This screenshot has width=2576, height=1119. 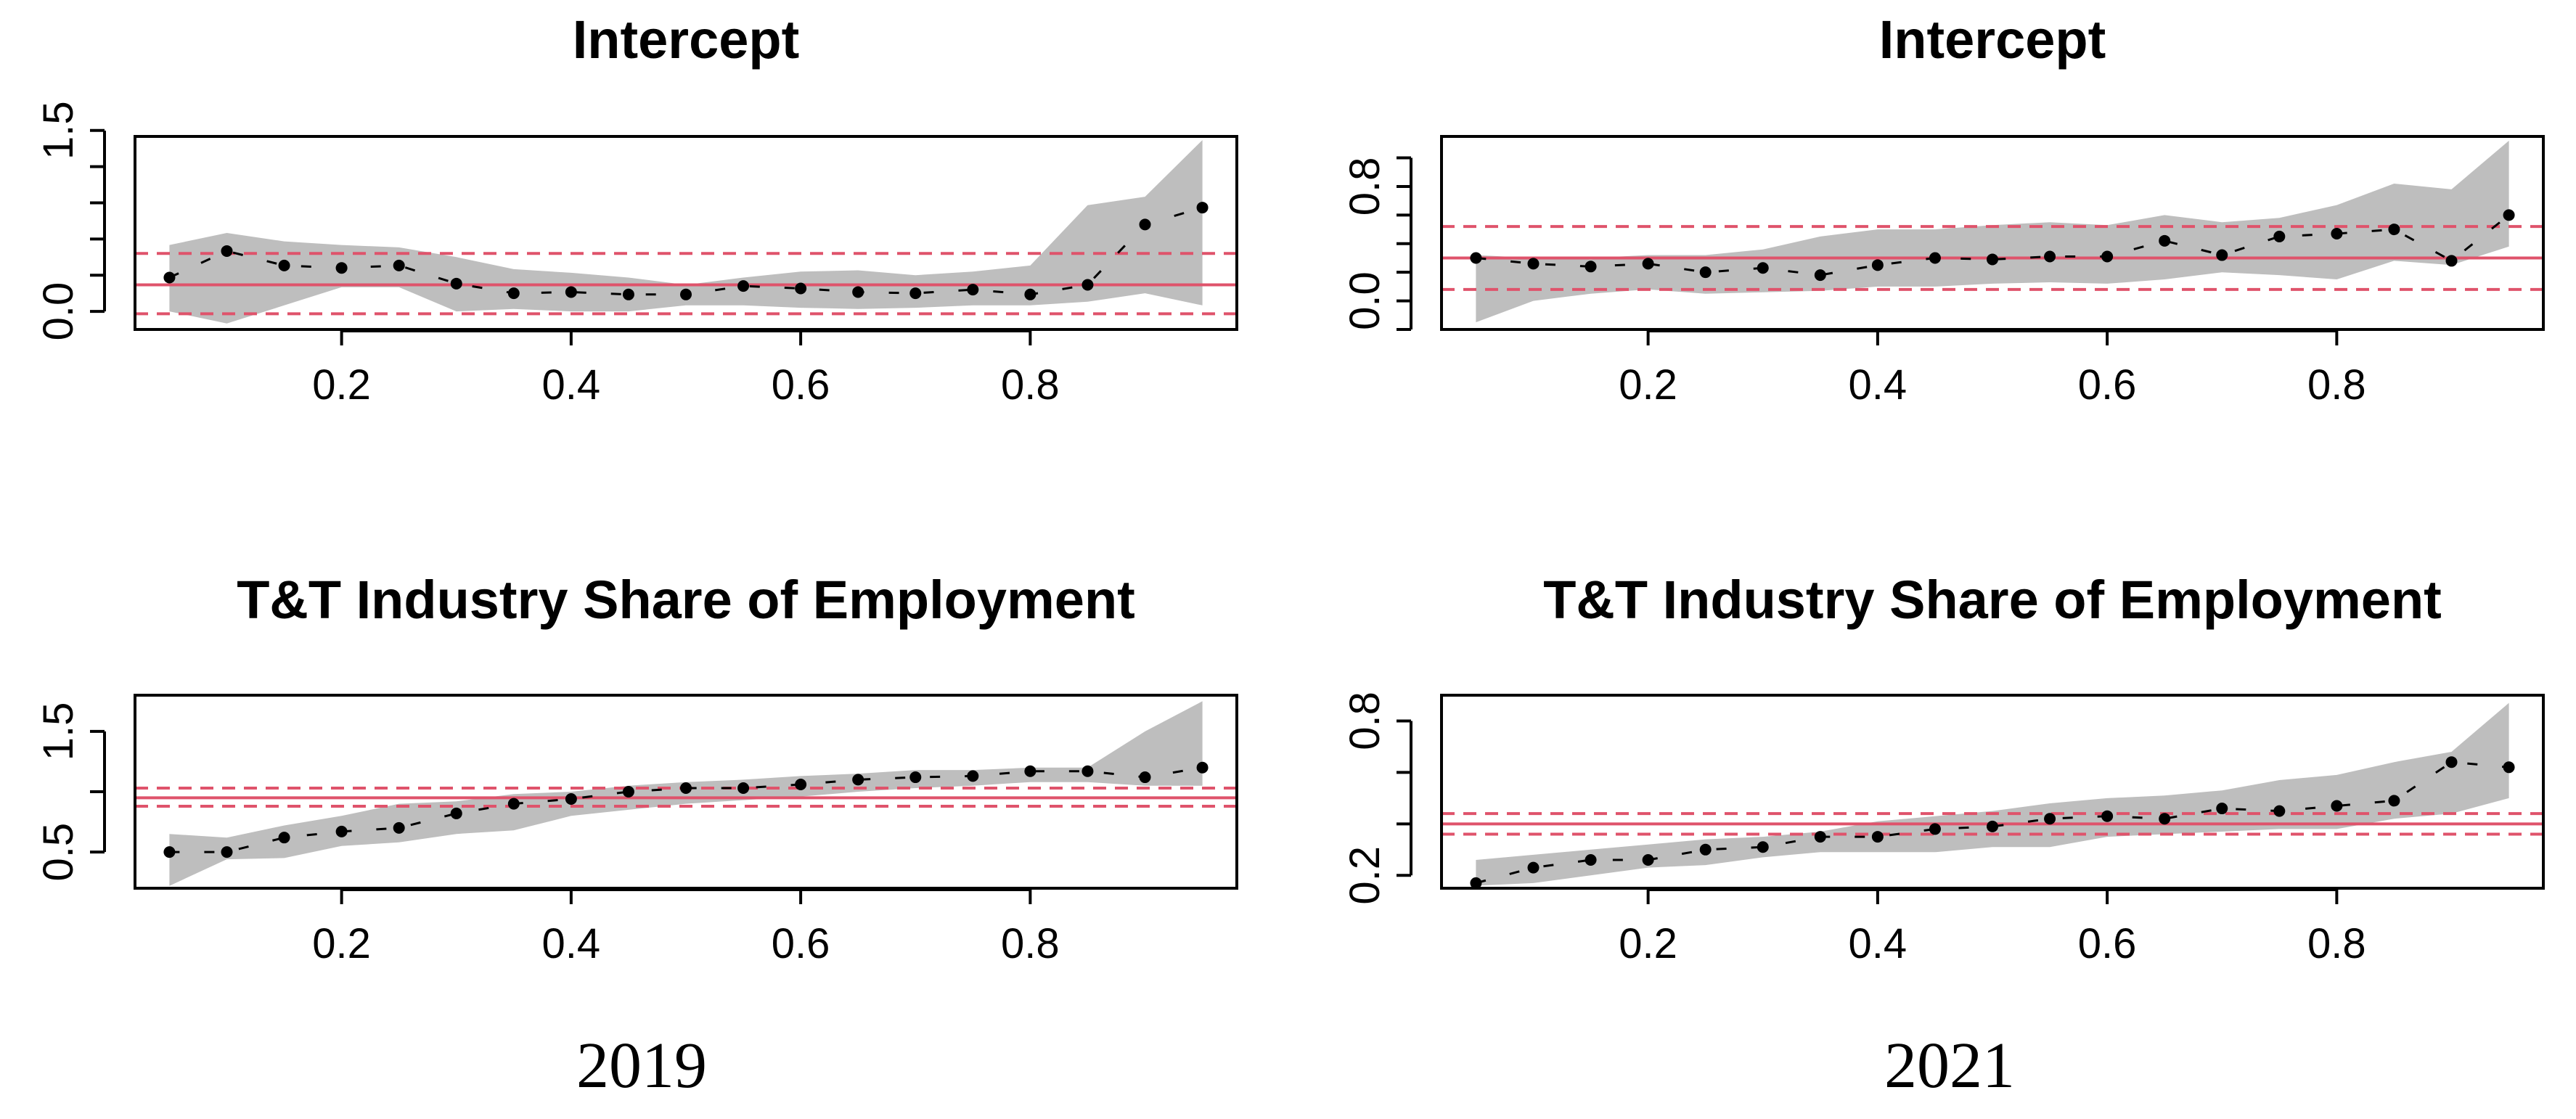 I want to click on caption-2019: 2019, so click(x=641, y=1066).